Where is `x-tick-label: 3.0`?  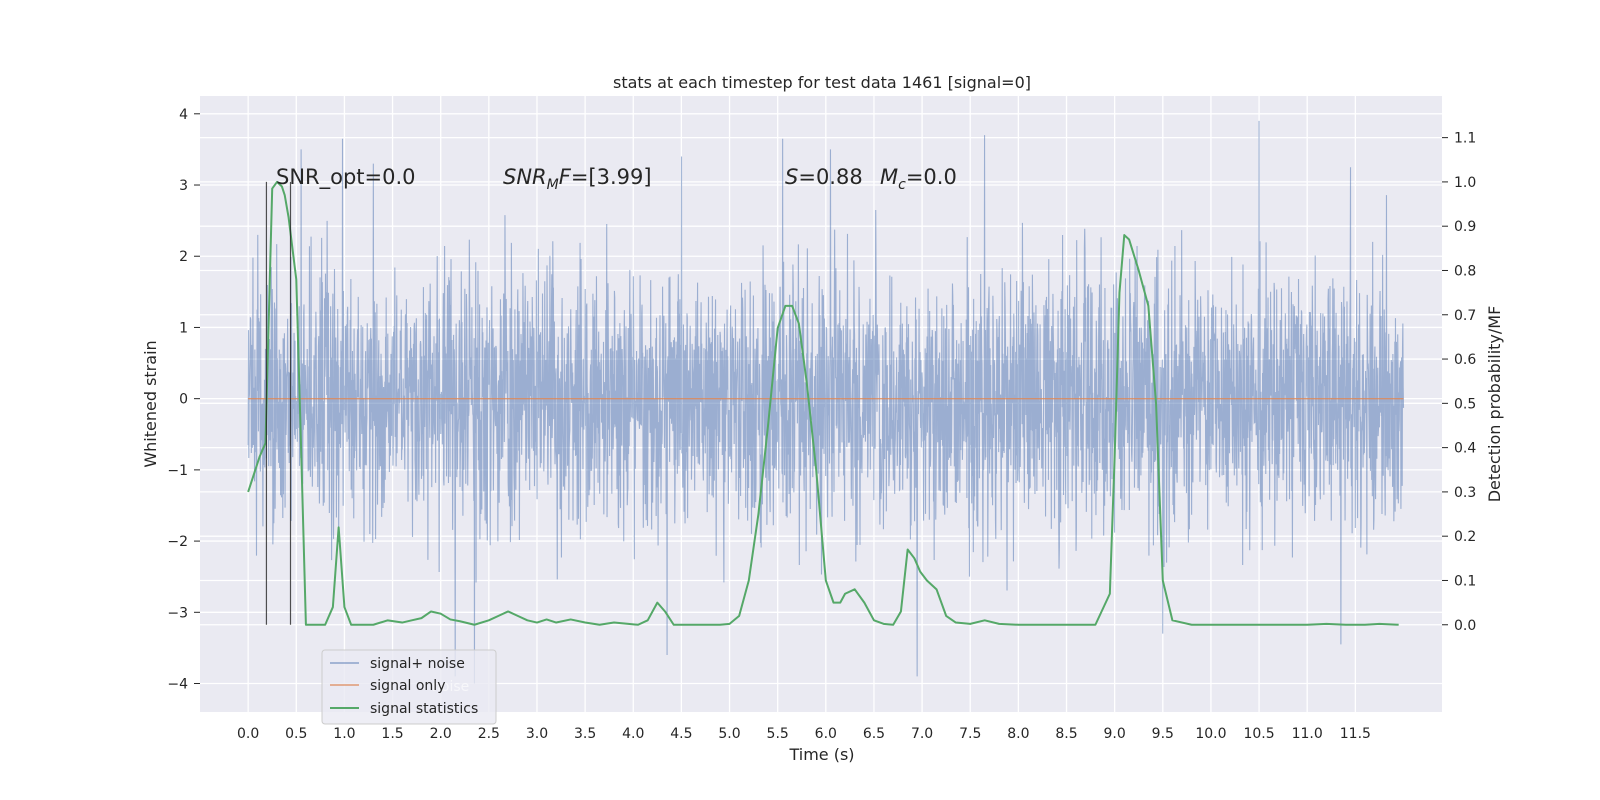
x-tick-label: 3.0 is located at coordinates (537, 734).